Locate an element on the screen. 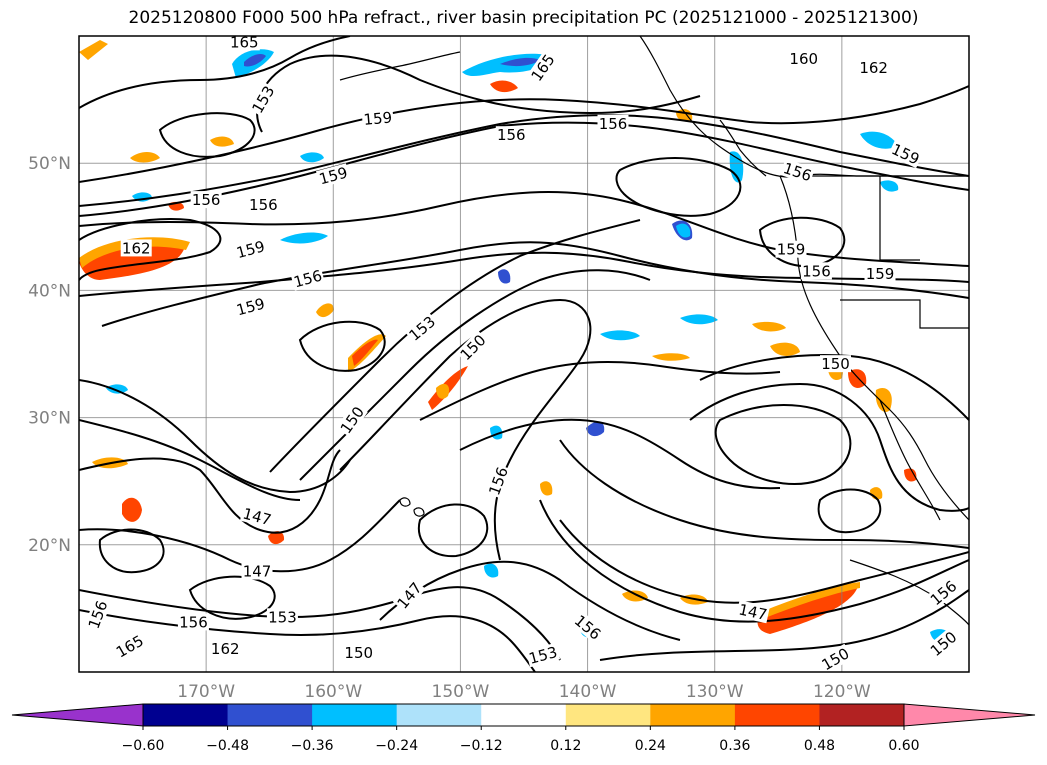  contour-150-gulf is located at coordinates (478, 93).